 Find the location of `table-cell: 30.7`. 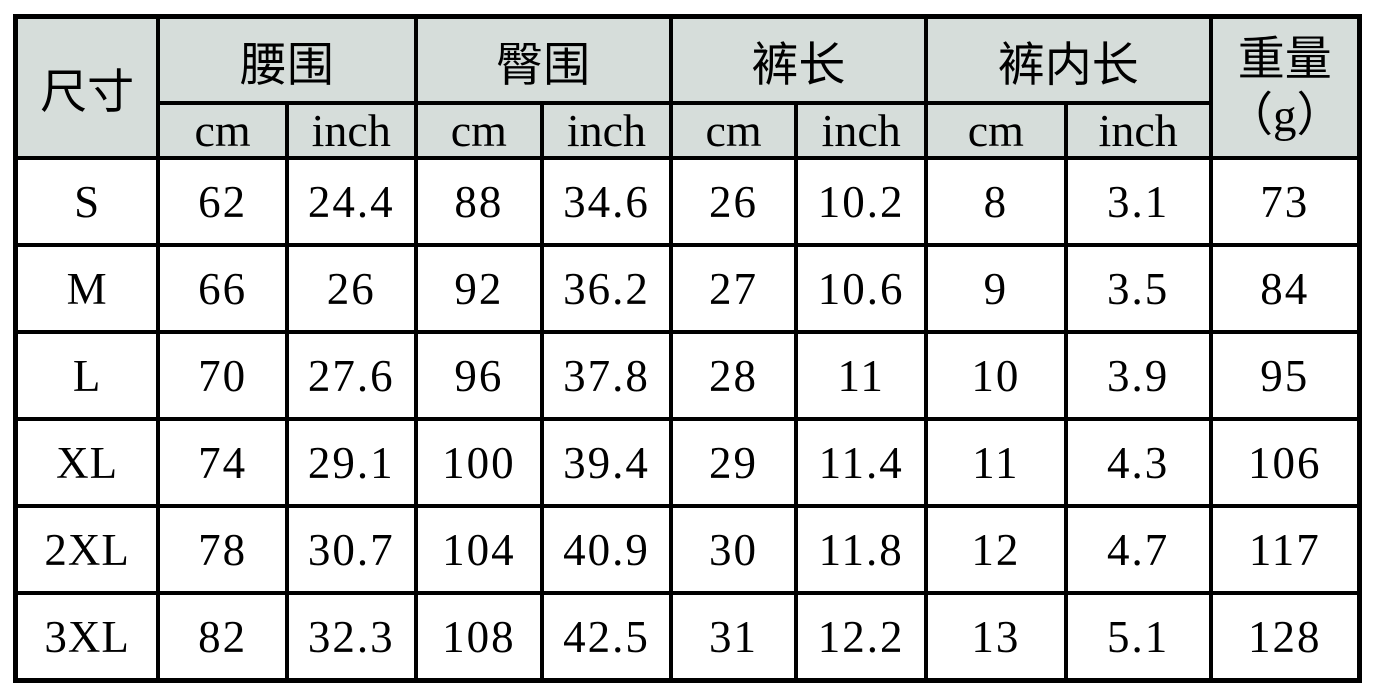

table-cell: 30.7 is located at coordinates (351, 549).